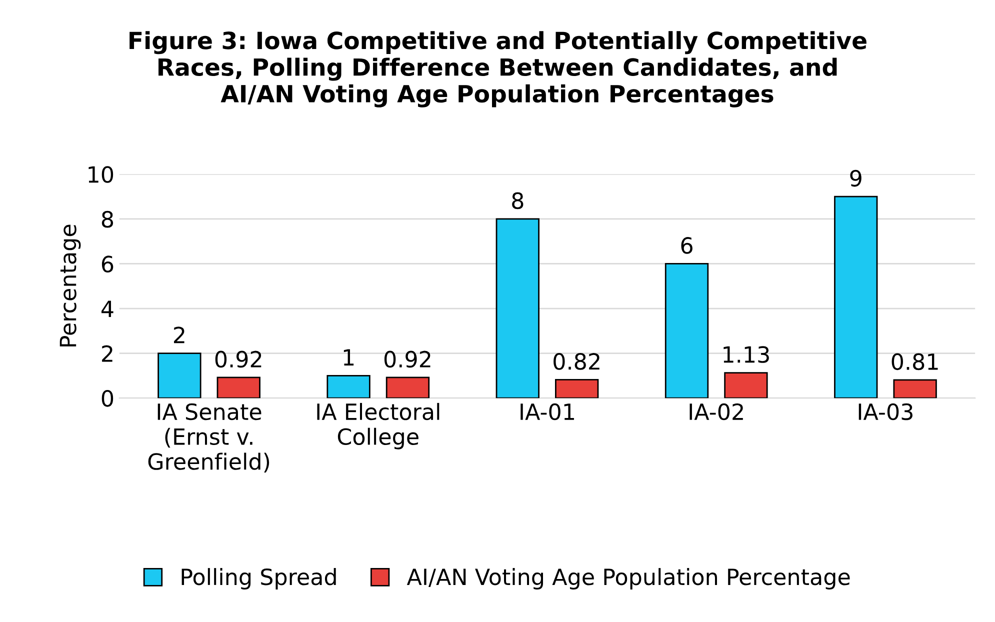  Describe the element at coordinates (885, 411) in the screenshot. I see `x-tick-label: IA-03` at that location.